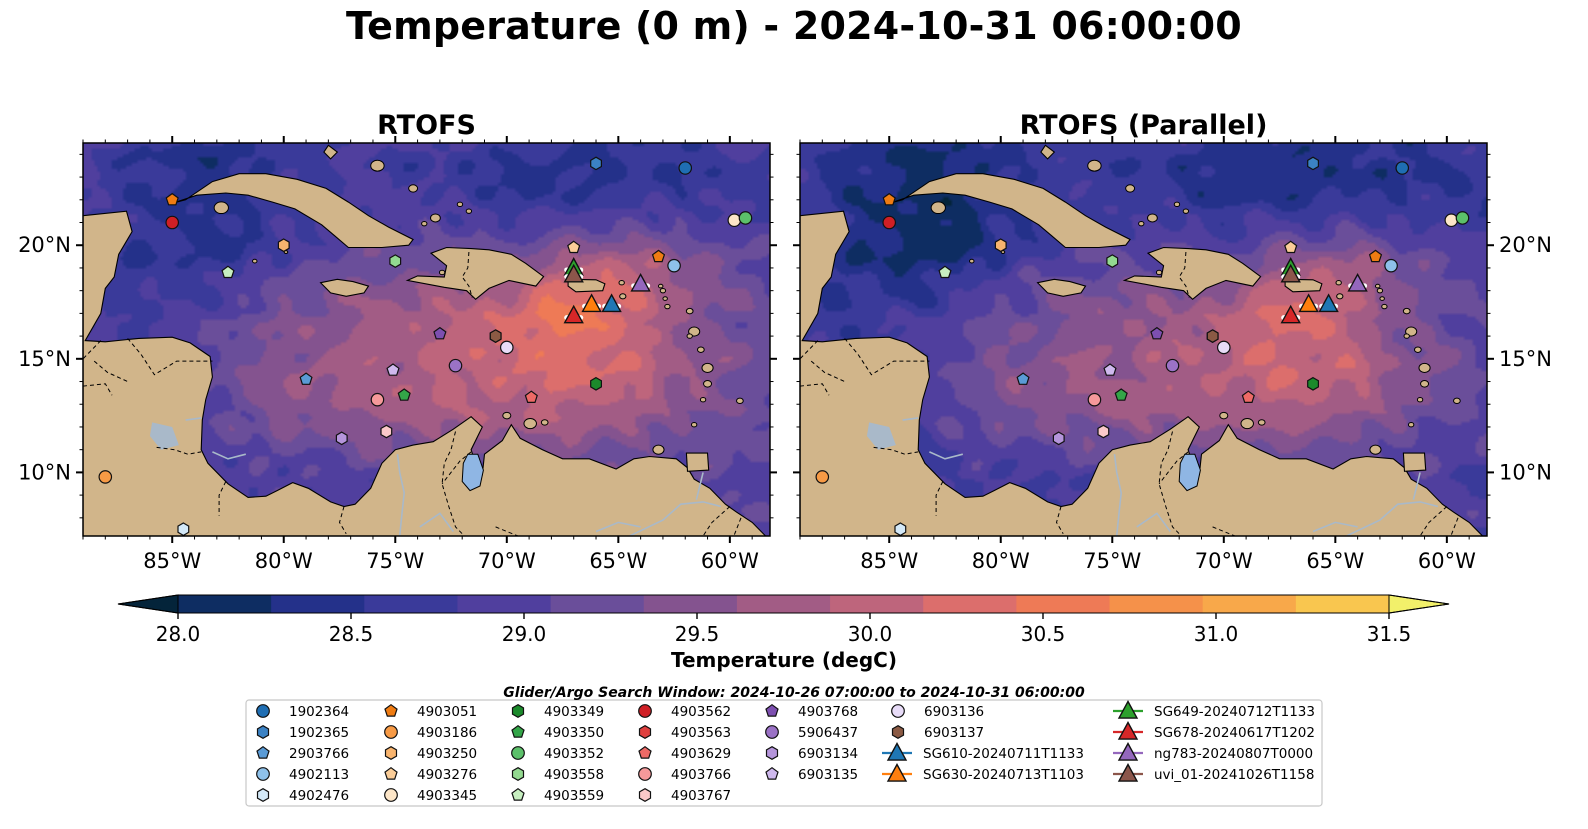 Image resolution: width=1588 pixels, height=829 pixels. What do you see at coordinates (319, 754) in the screenshot?
I see `legend-label: 2903766` at bounding box center [319, 754].